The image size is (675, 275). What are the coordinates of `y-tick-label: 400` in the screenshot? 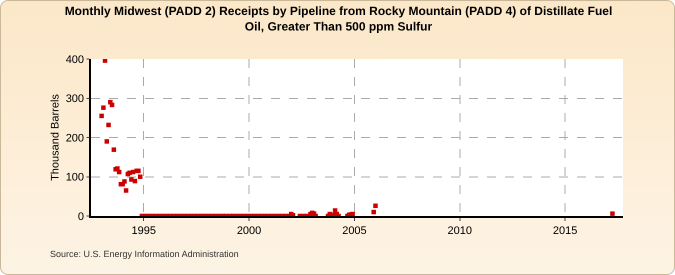 It's located at (75, 60).